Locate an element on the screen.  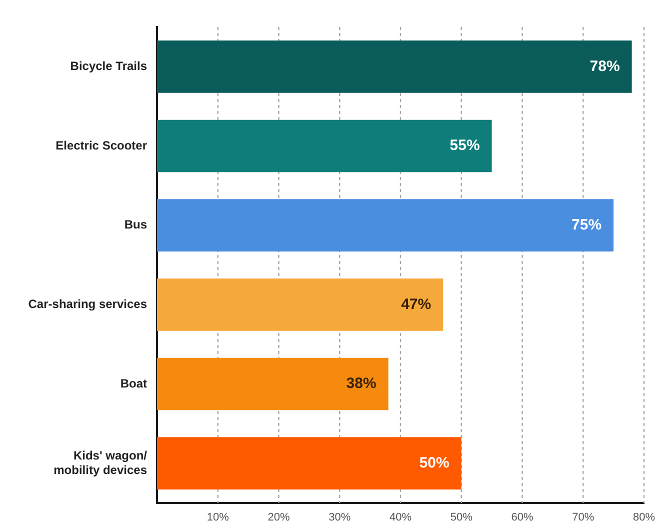
data-label: 78% is located at coordinates (605, 66).